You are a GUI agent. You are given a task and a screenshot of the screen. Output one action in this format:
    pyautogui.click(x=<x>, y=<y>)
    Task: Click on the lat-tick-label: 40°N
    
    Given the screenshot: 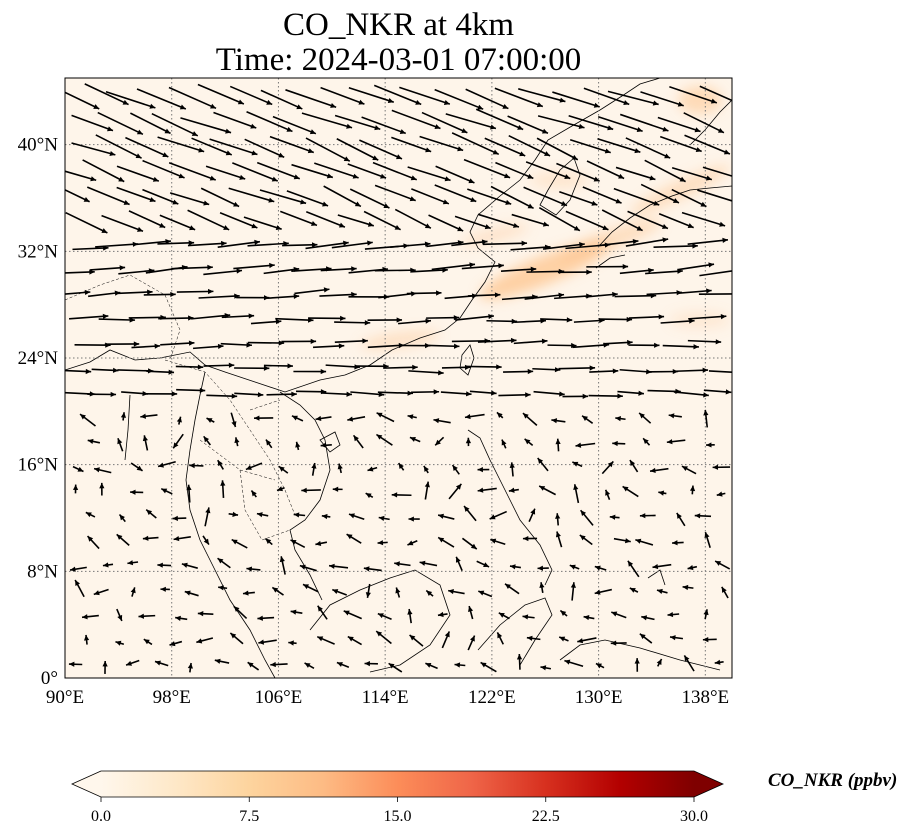 What is the action you would take?
    pyautogui.click(x=38, y=145)
    